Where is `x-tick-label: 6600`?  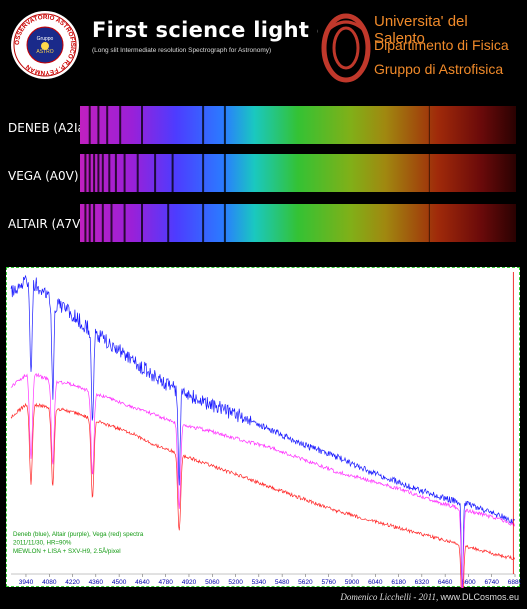
x-tick-label: 6600 is located at coordinates (468, 582).